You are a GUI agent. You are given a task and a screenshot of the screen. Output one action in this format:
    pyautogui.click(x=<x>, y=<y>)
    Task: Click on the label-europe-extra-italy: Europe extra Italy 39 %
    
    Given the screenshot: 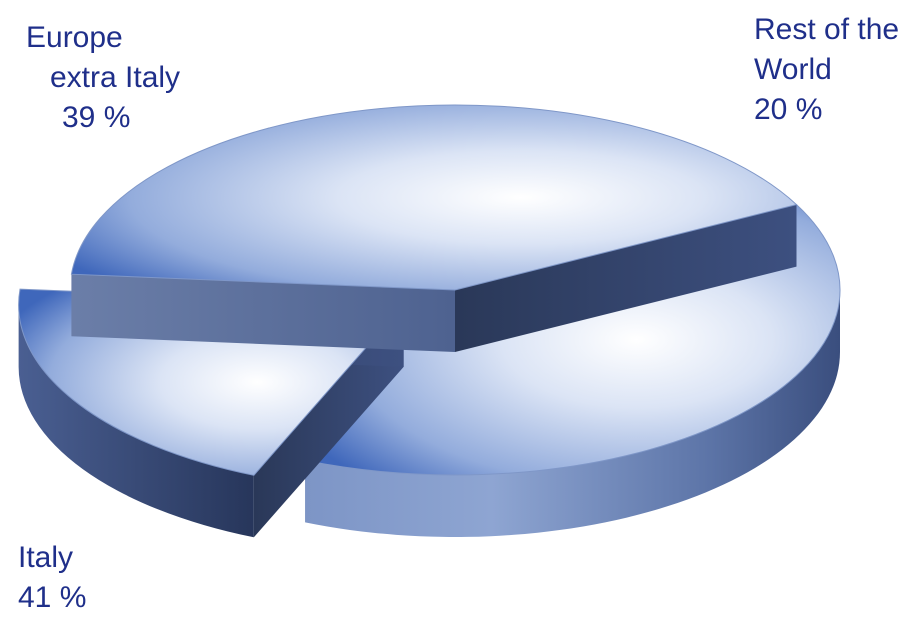 What is the action you would take?
    pyautogui.click(x=101, y=78)
    